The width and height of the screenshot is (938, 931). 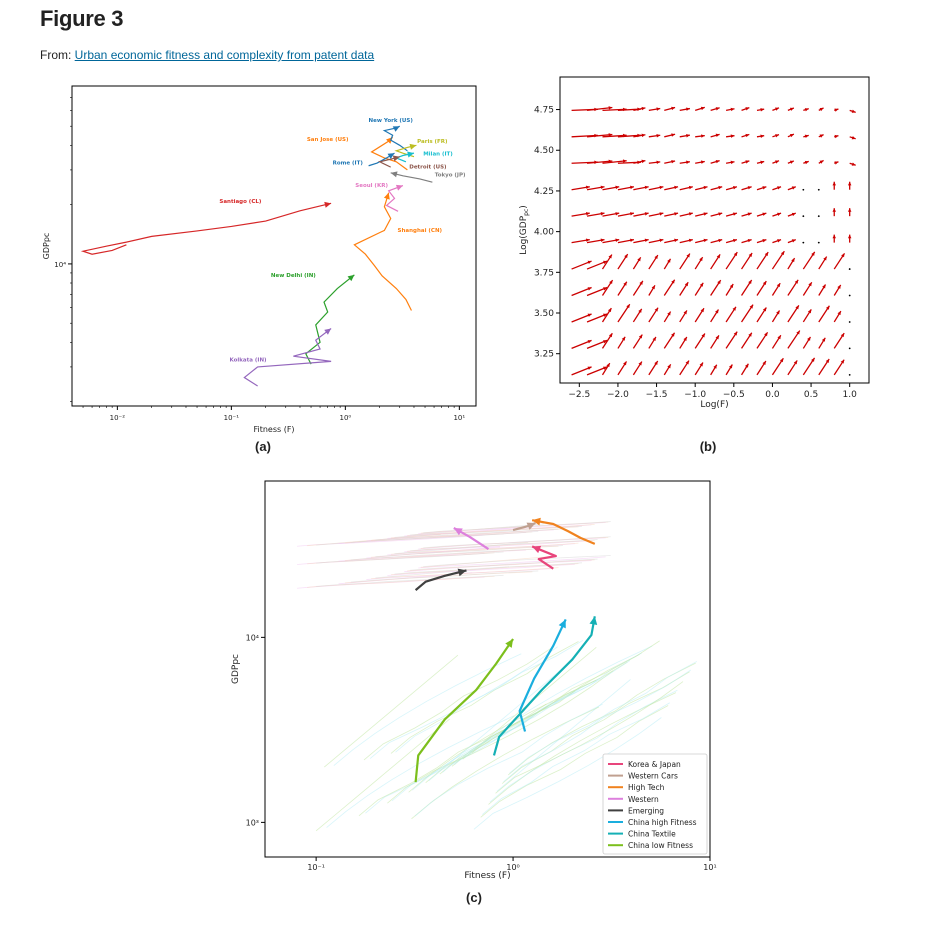 I want to click on chart-a-frame, so click(x=274, y=246).